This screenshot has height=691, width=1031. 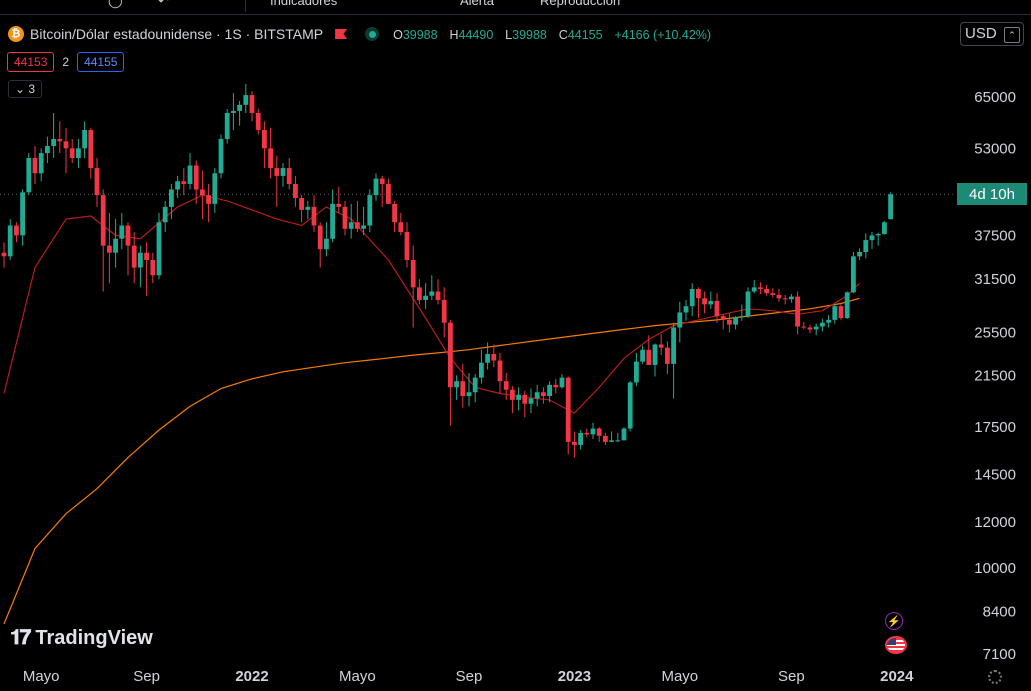 What do you see at coordinates (580, 4) in the screenshot?
I see `replay-button: Reproducción` at bounding box center [580, 4].